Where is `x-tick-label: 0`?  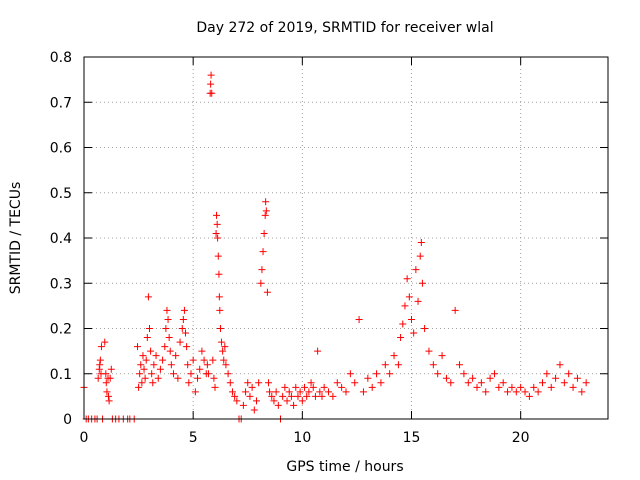
x-tick-label: 0 is located at coordinates (84, 438).